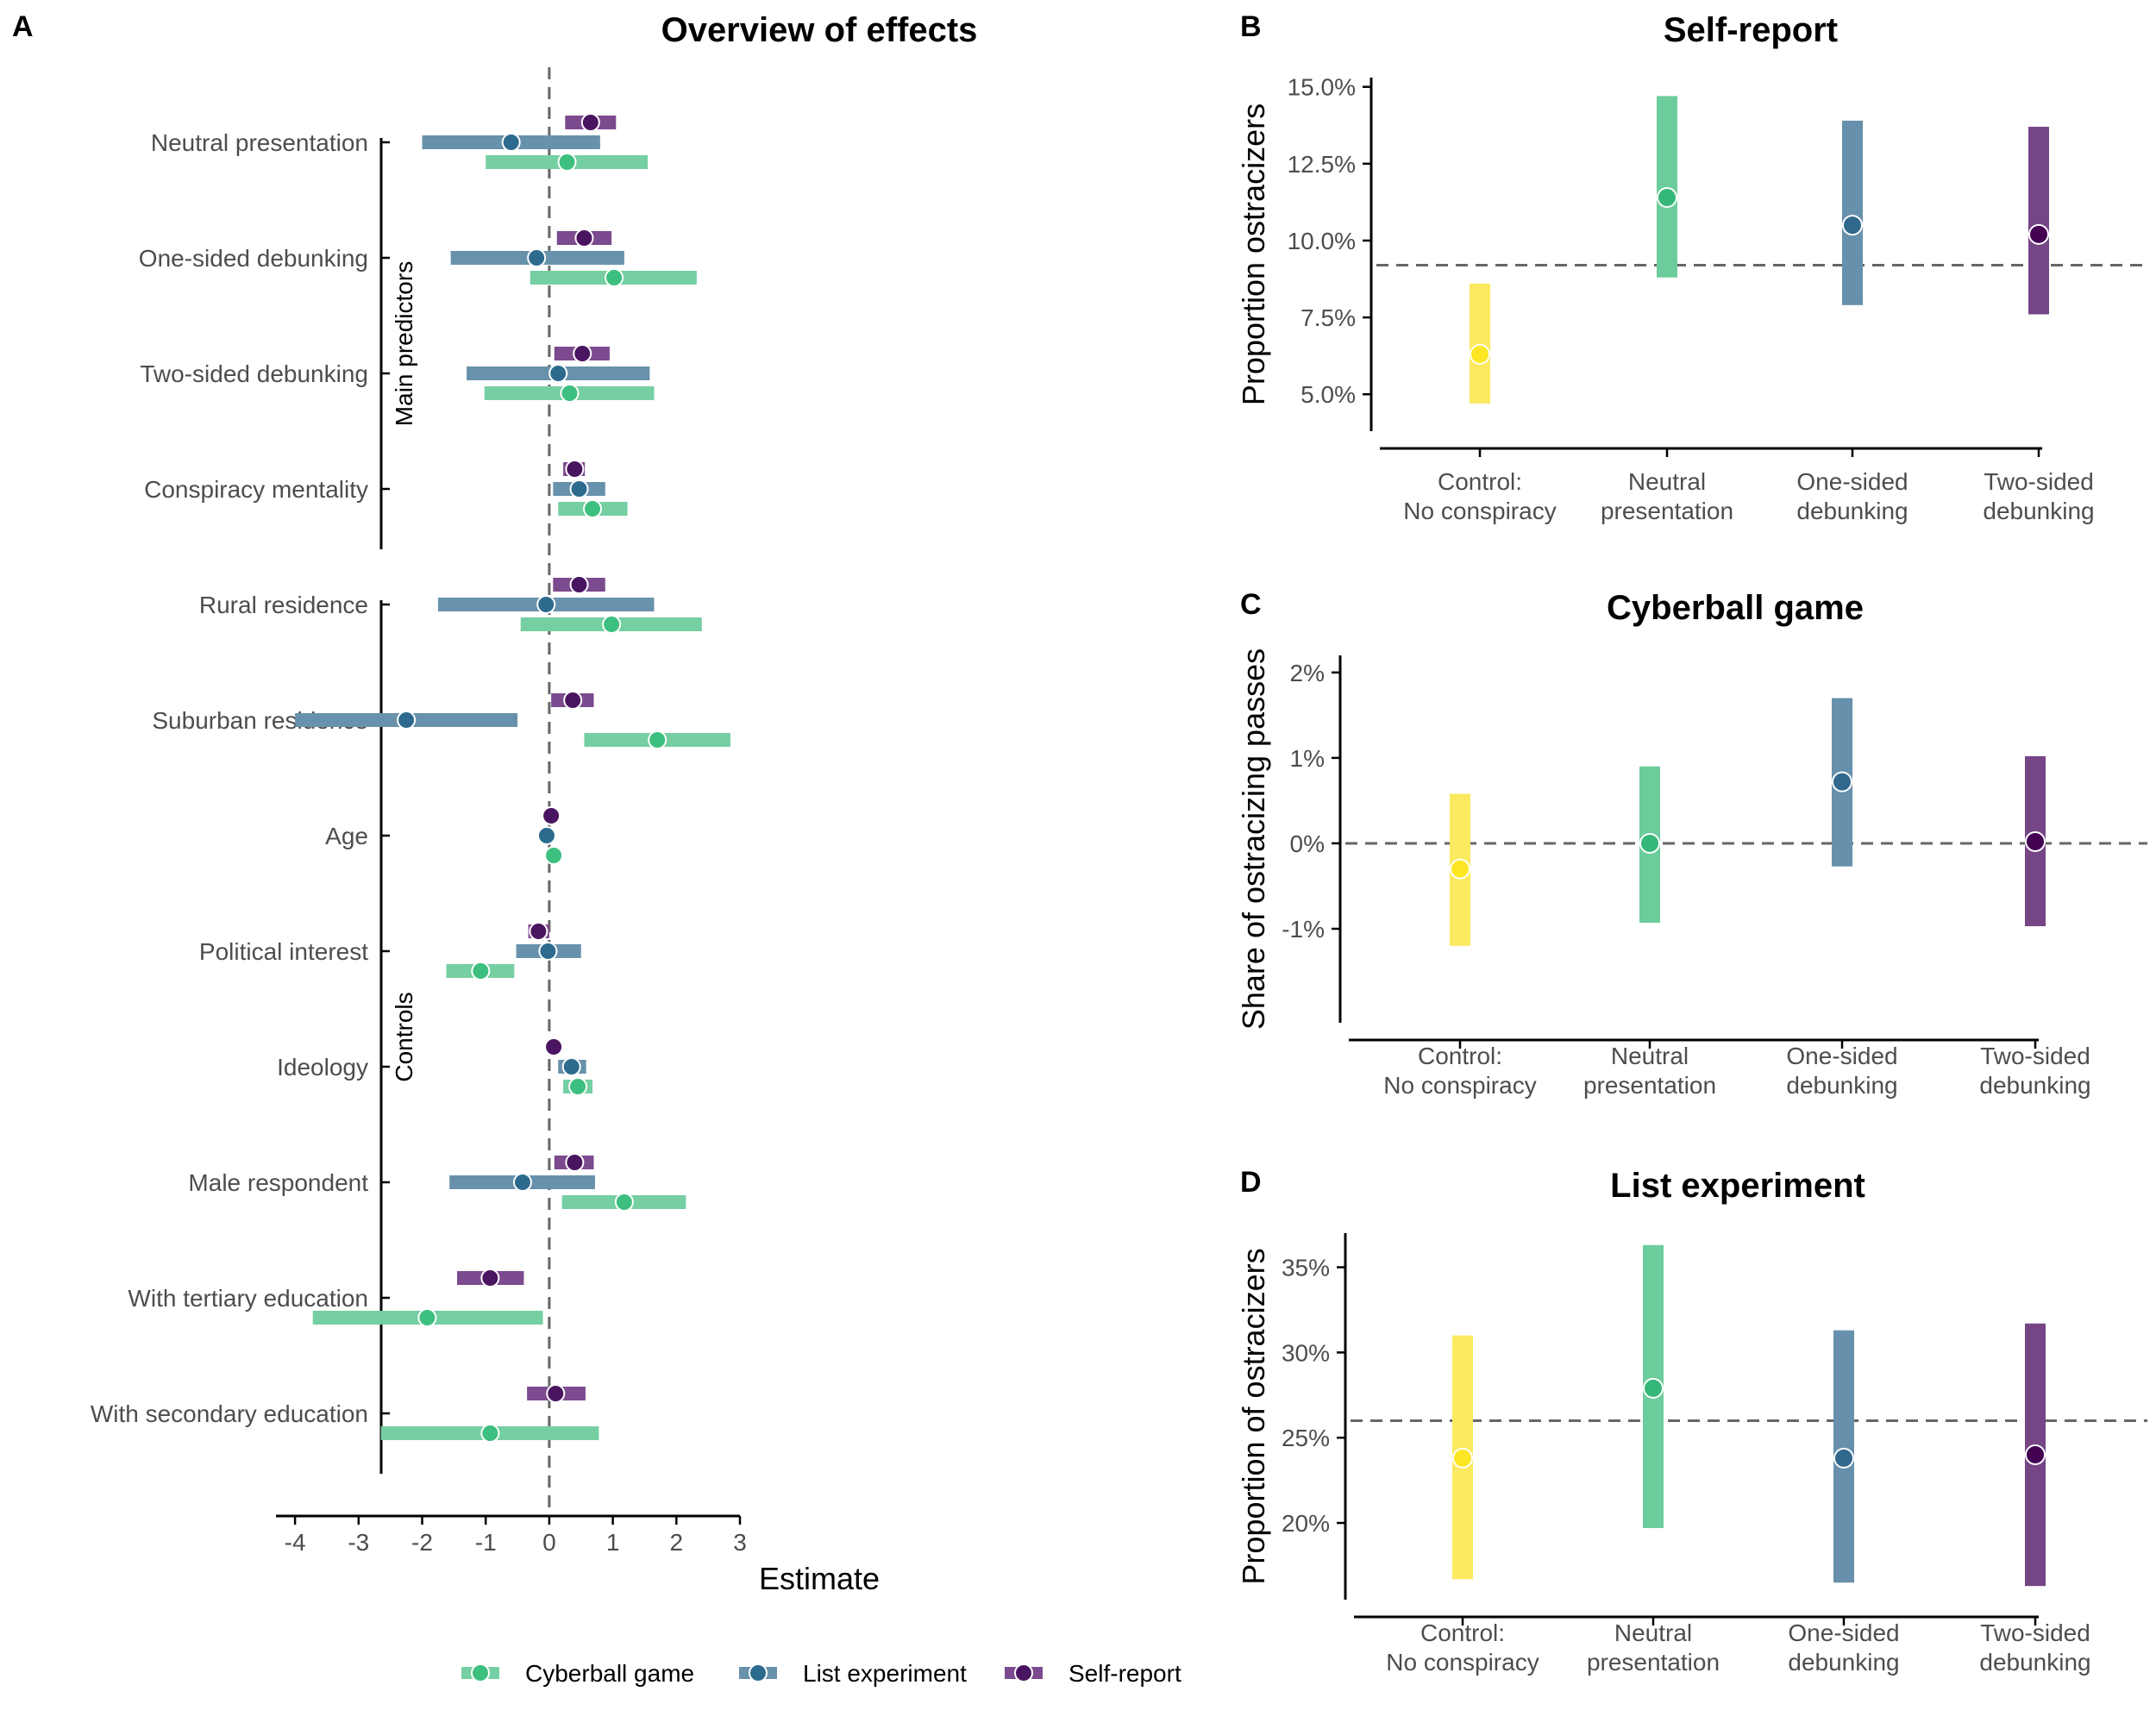 This screenshot has height=1729, width=2156. What do you see at coordinates (1462, 1648) in the screenshot?
I see `panel-d-category-label: Control: No conspiracy` at bounding box center [1462, 1648].